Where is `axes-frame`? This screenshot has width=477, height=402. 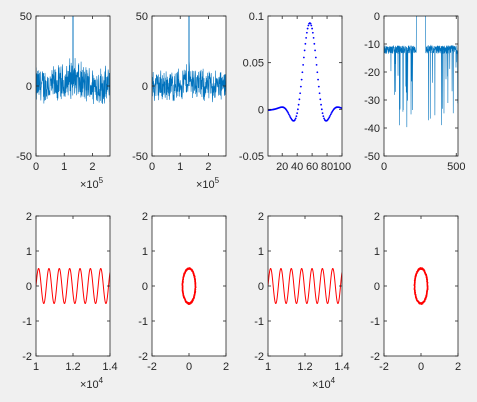
axes-frame is located at coordinates (421, 86).